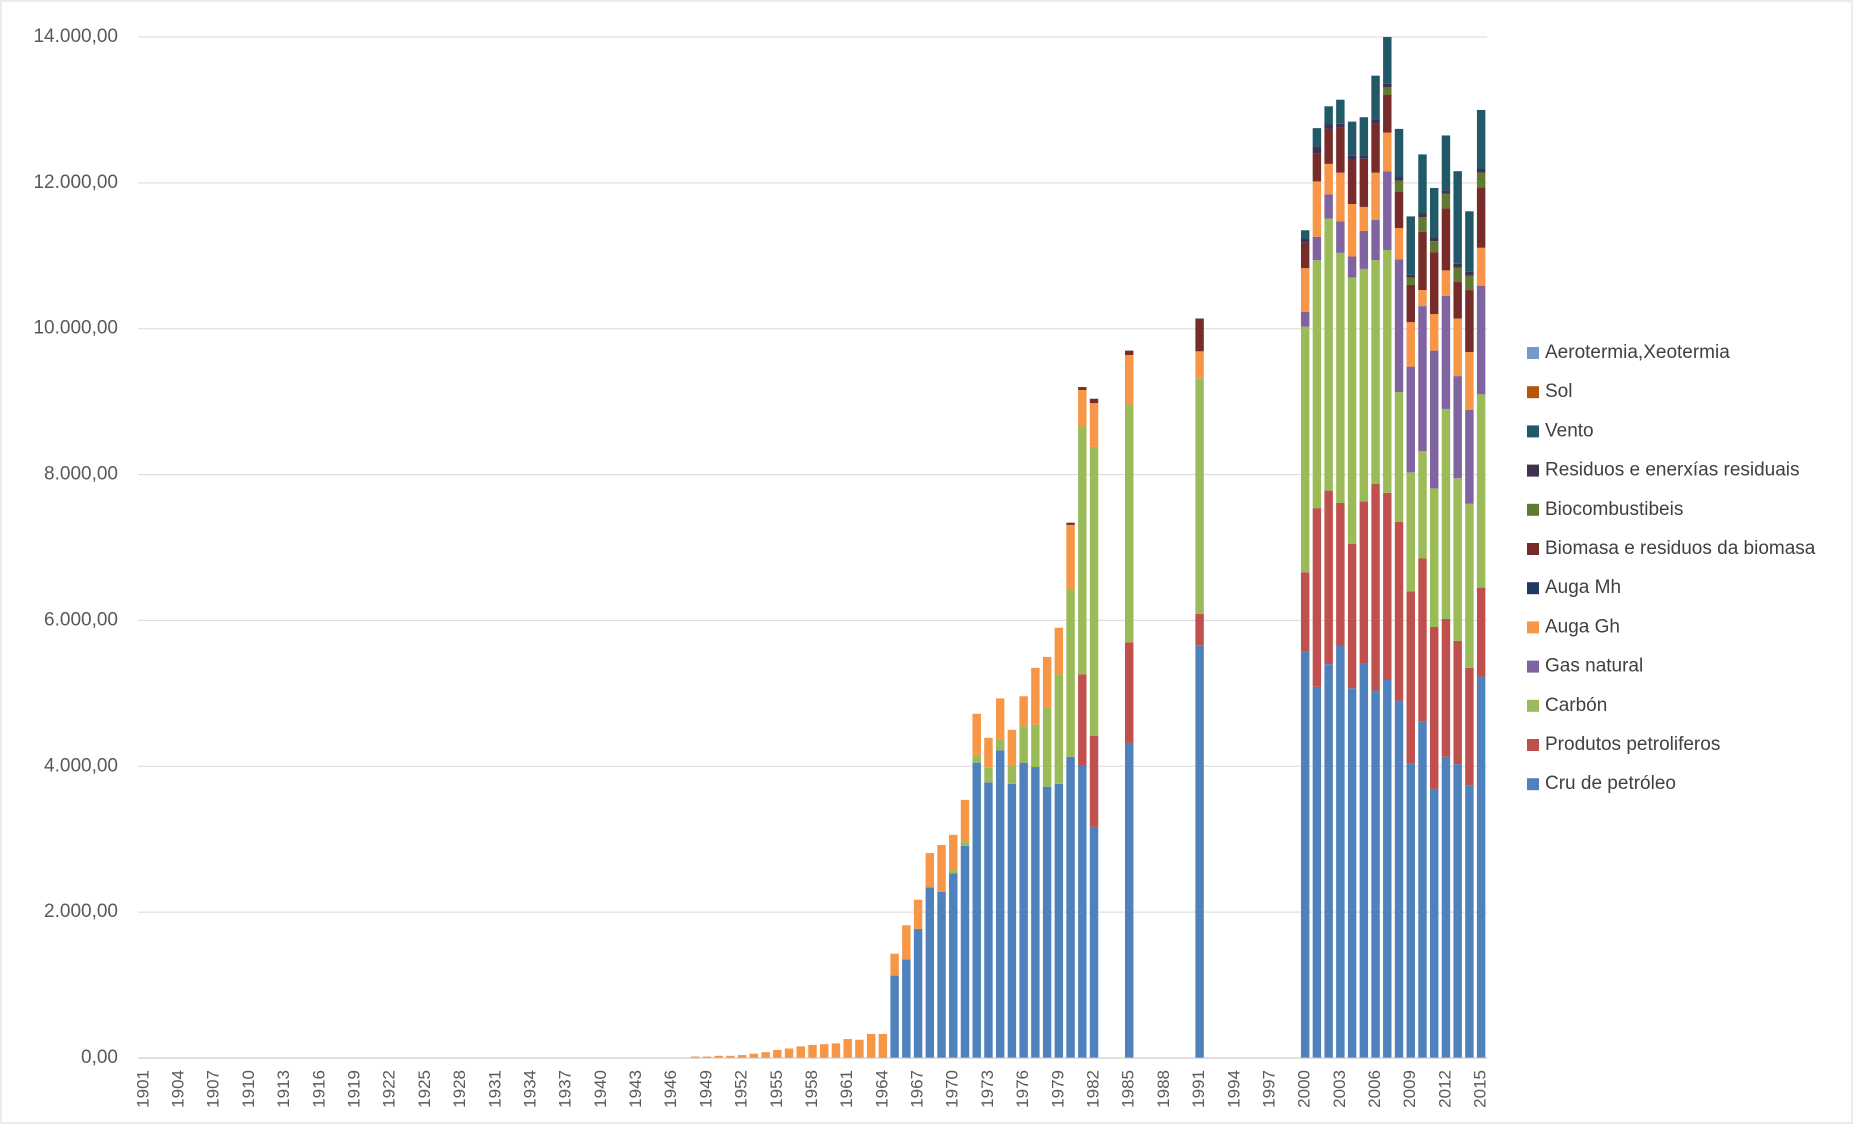 The width and height of the screenshot is (1853, 1129). I want to click on legend-label: Carbón, so click(1576, 705).